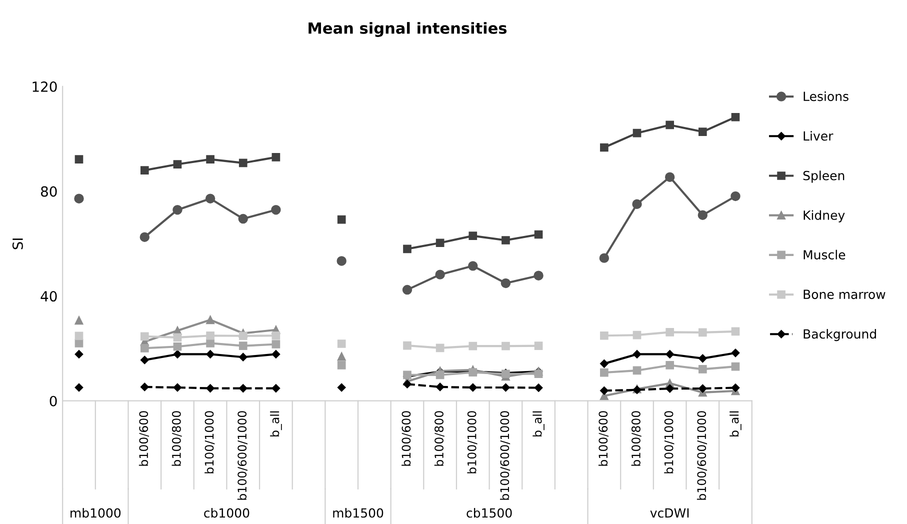 This screenshot has height=524, width=907. What do you see at coordinates (95, 513) in the screenshot?
I see `text: mb1000` at bounding box center [95, 513].